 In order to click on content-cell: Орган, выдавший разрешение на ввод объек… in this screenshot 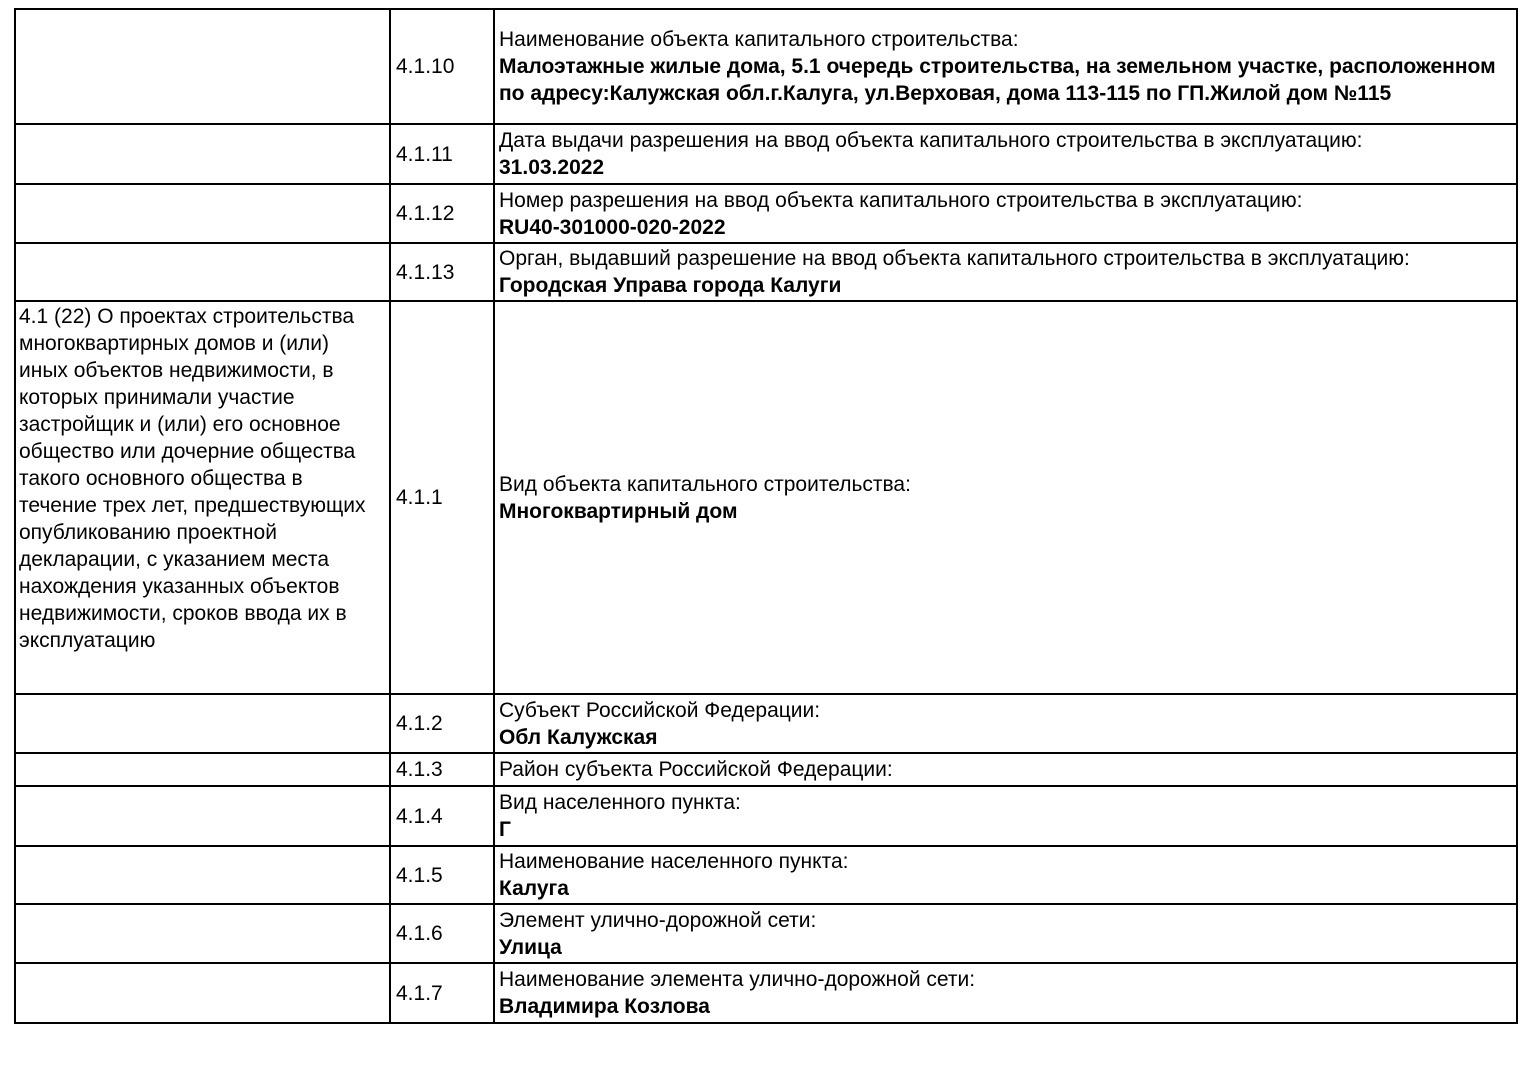, I will do `click(1005, 272)`.